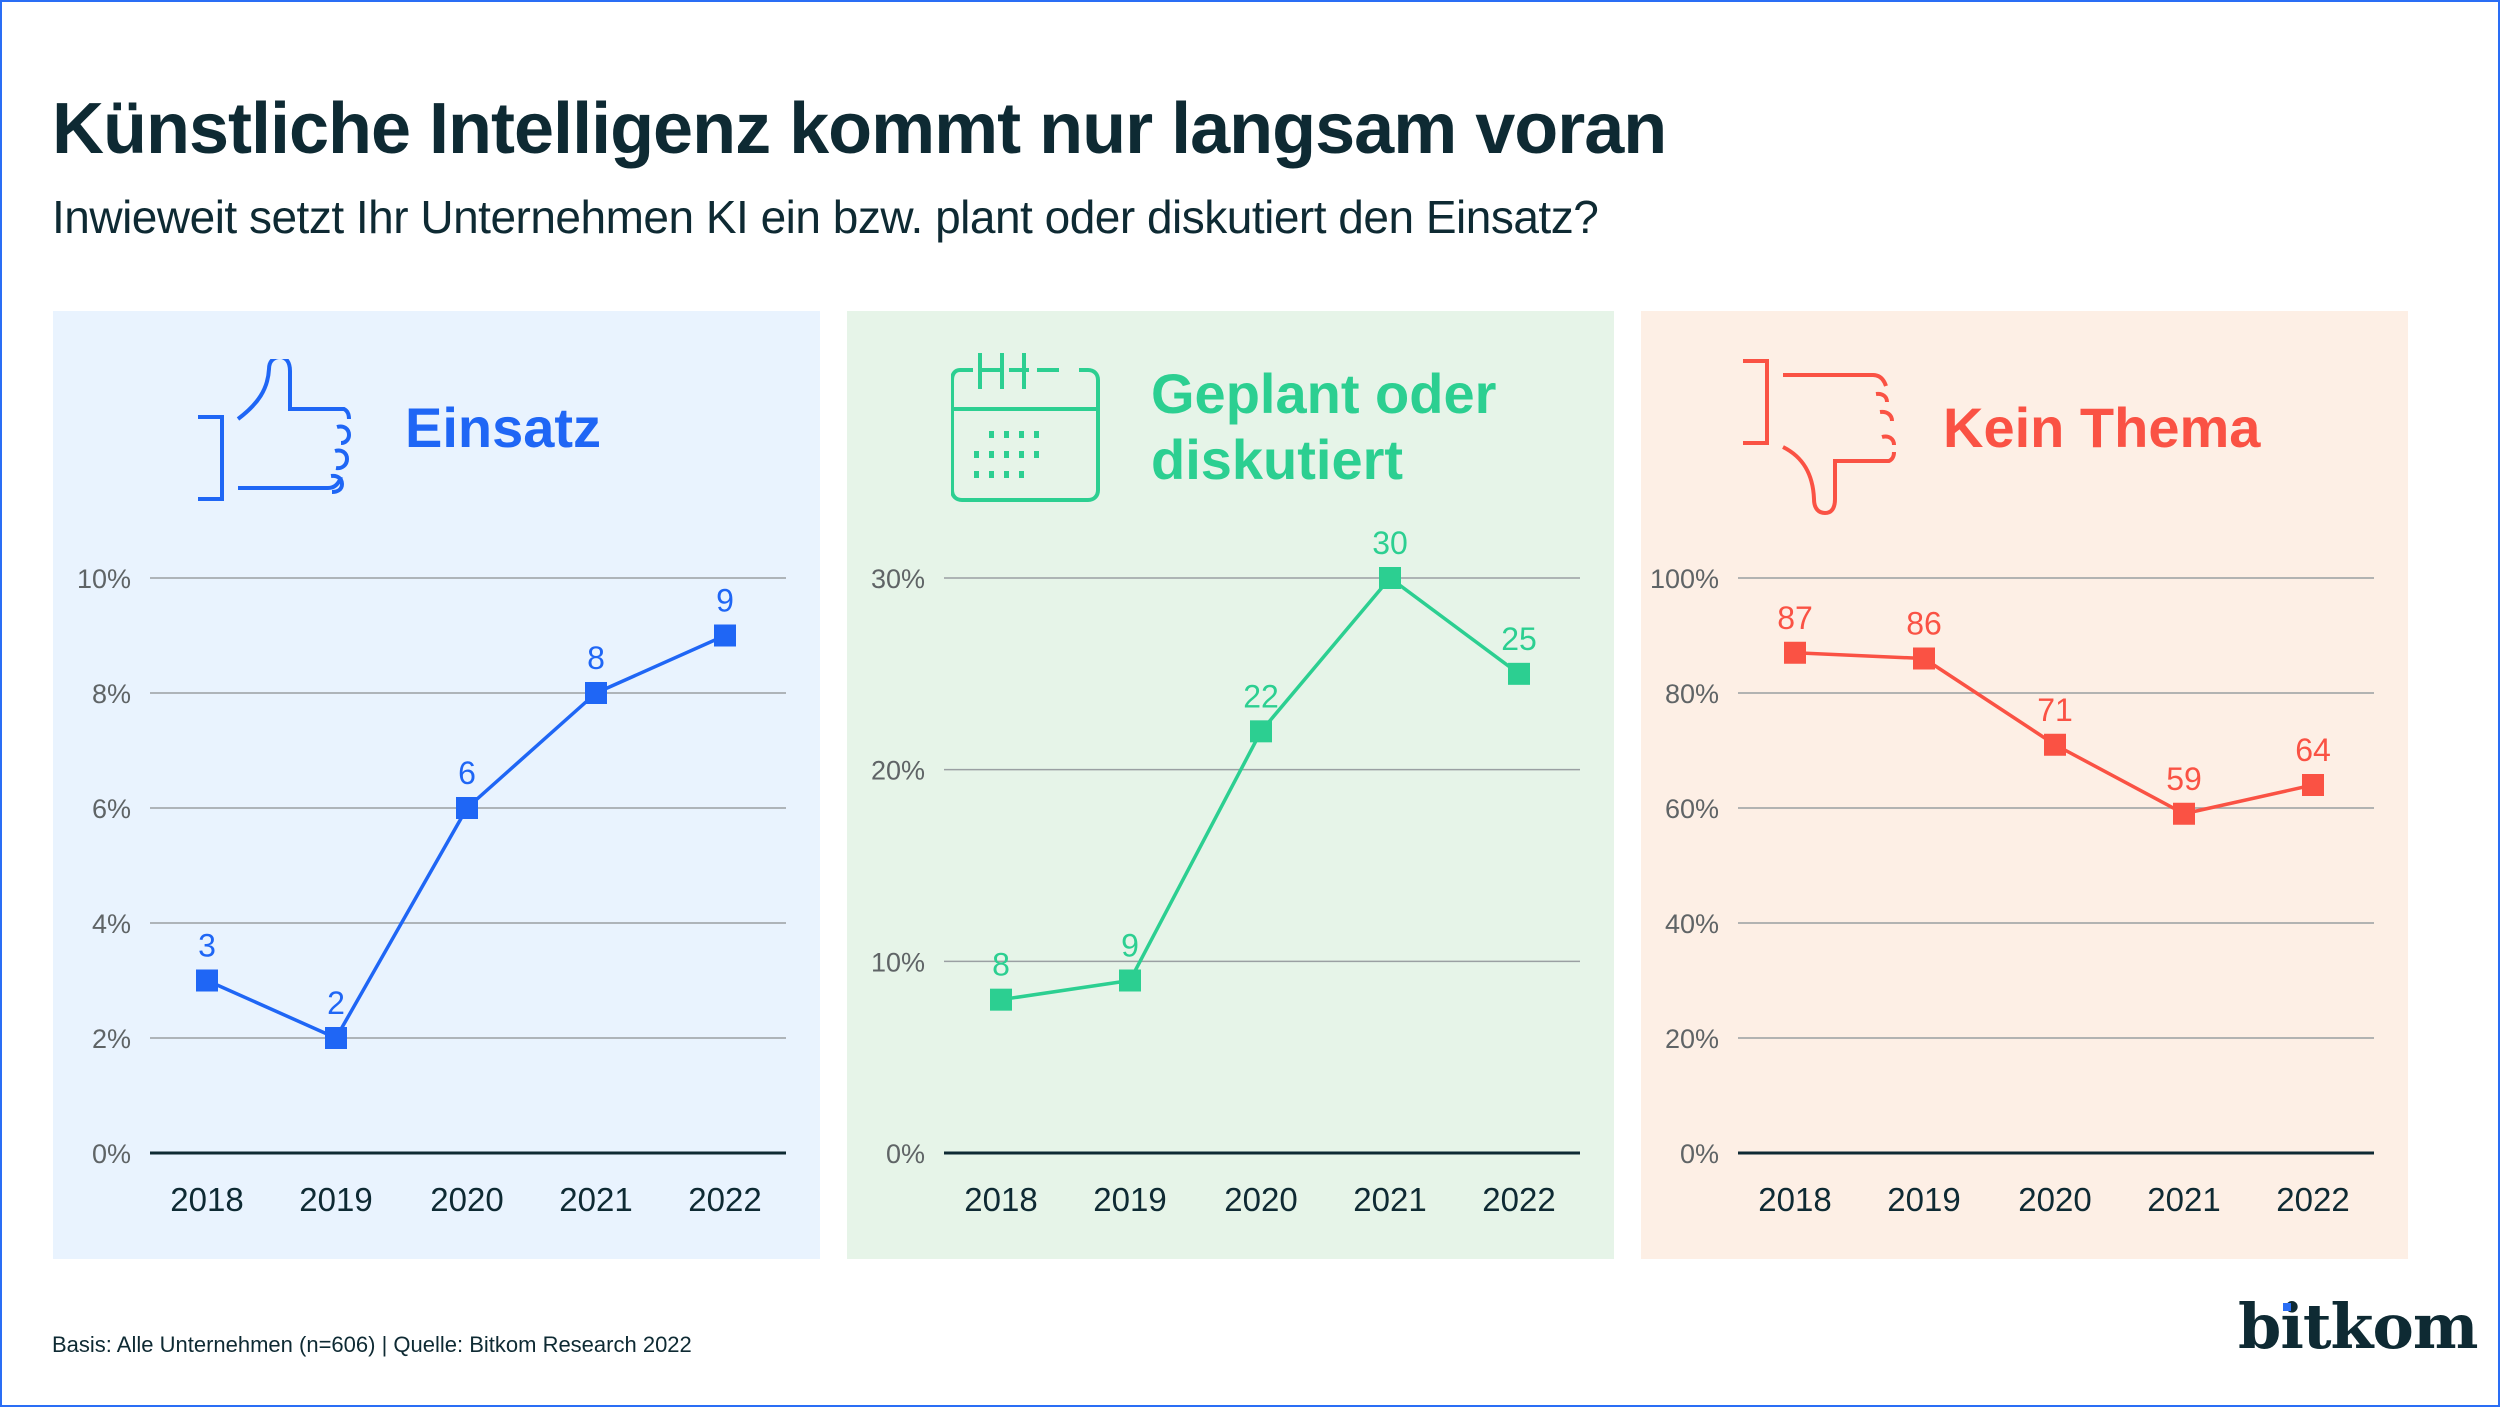  Describe the element at coordinates (111, 809) in the screenshot. I see `y-tick-label: 6%` at that location.